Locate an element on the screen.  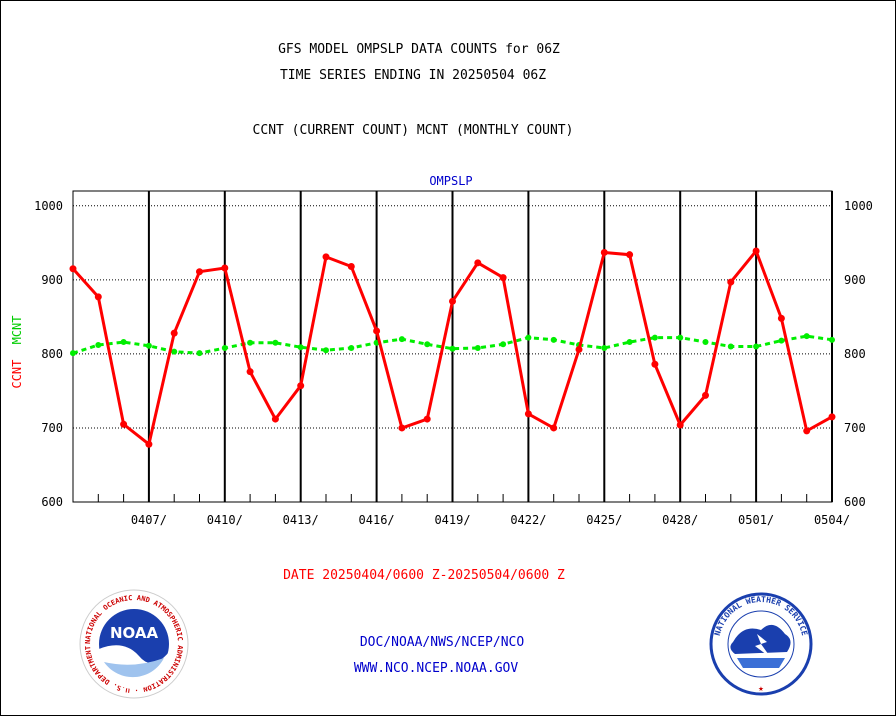
y-tick-label-left: 700 is located at coordinates (52, 428).